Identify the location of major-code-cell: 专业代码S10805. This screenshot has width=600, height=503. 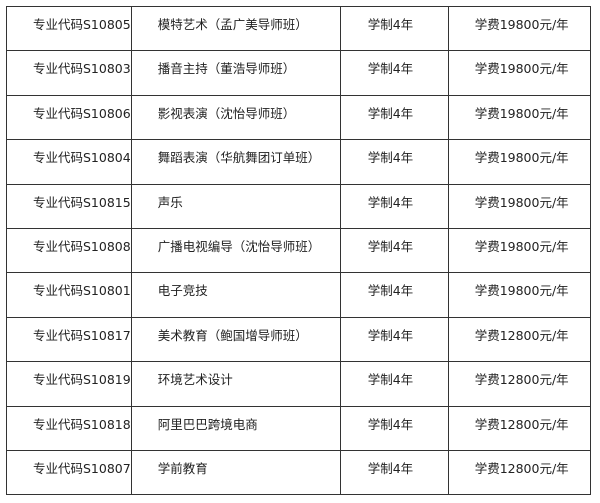
(69, 28).